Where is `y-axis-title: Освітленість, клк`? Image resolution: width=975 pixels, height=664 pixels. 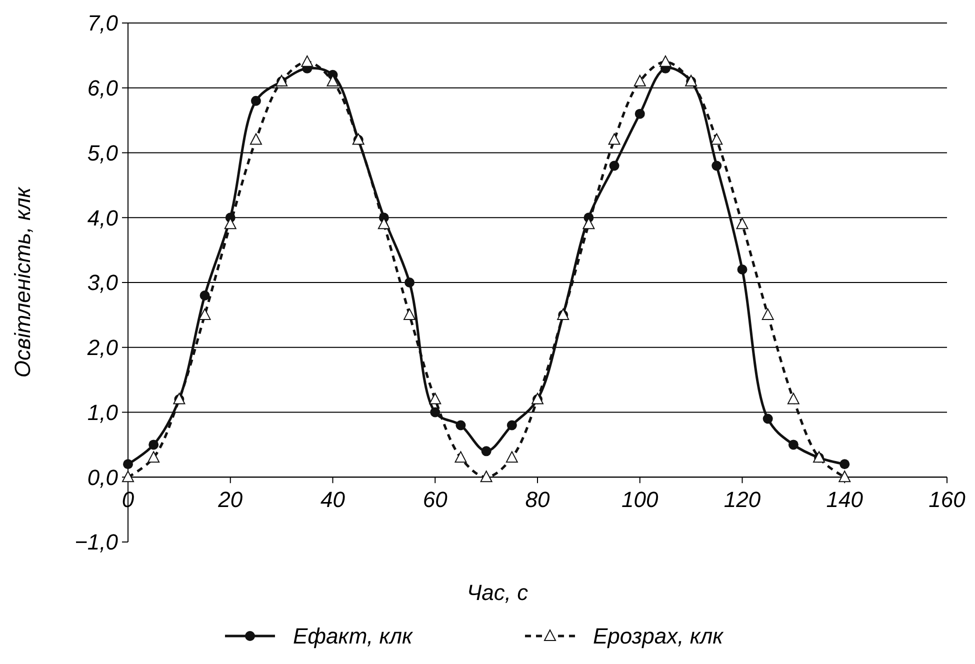 y-axis-title: Освітленість, клк is located at coordinates (22, 282).